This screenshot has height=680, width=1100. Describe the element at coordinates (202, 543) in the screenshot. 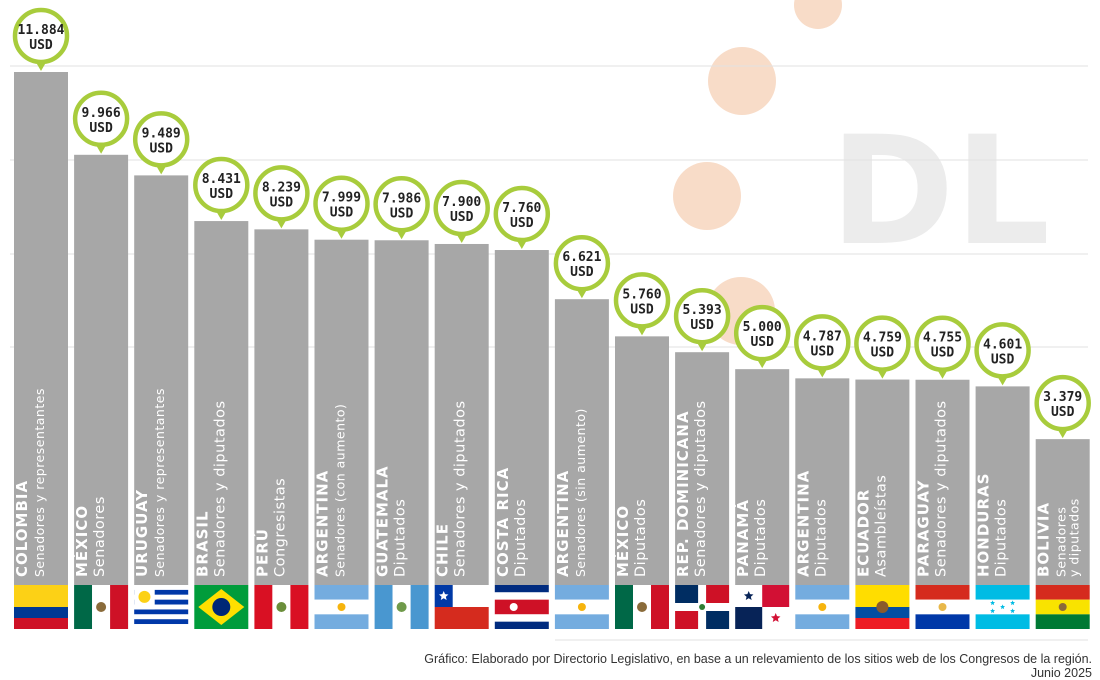

I see `bar-country-label: BRASIL` at that location.